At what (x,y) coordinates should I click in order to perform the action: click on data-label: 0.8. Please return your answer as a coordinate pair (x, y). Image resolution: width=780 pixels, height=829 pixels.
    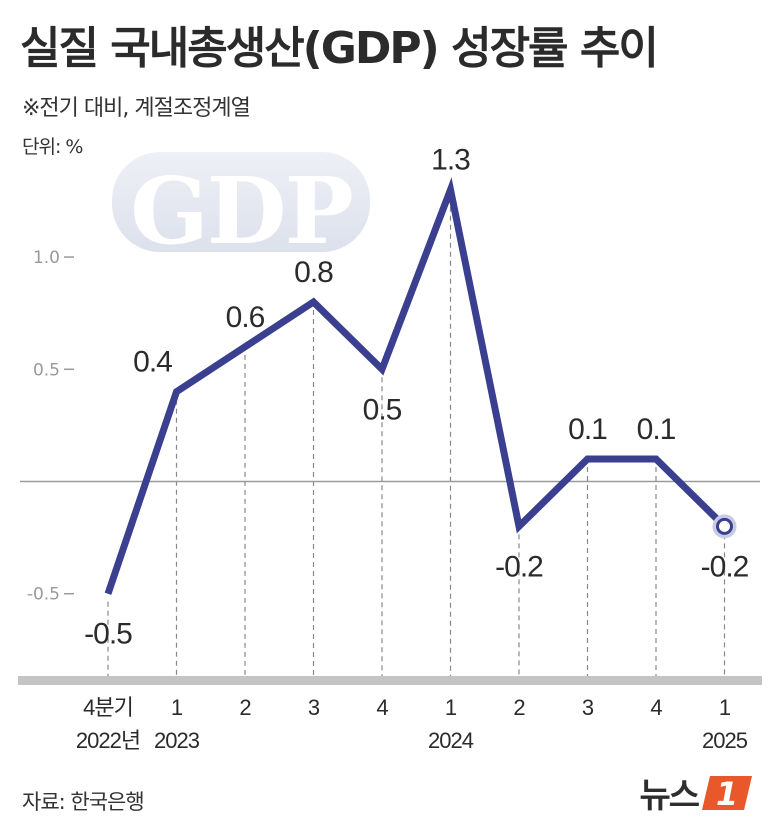
    Looking at the image, I should click on (313, 272).